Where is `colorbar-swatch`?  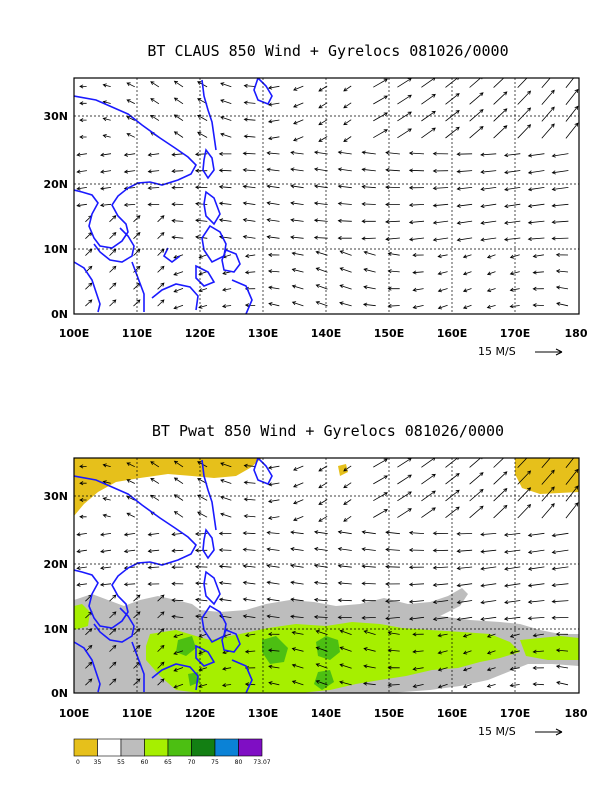
colorbar-swatch is located at coordinates (226, 747).